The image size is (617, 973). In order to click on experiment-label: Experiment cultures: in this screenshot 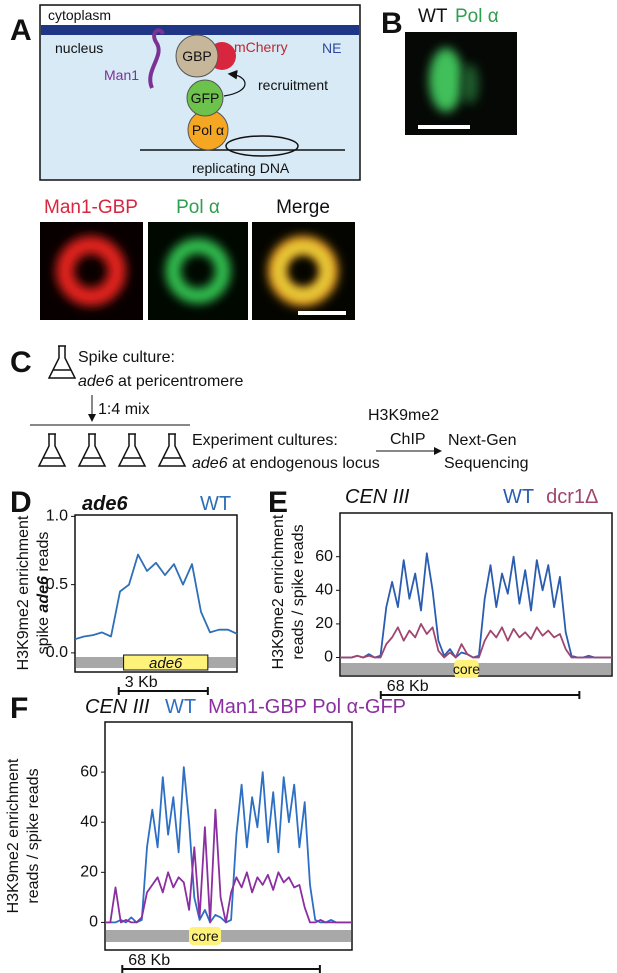, I will do `click(265, 440)`.